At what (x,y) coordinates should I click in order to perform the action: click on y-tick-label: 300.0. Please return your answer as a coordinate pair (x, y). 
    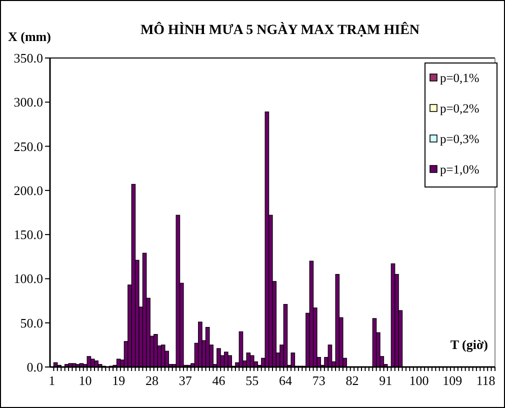
    Looking at the image, I should click on (28, 102).